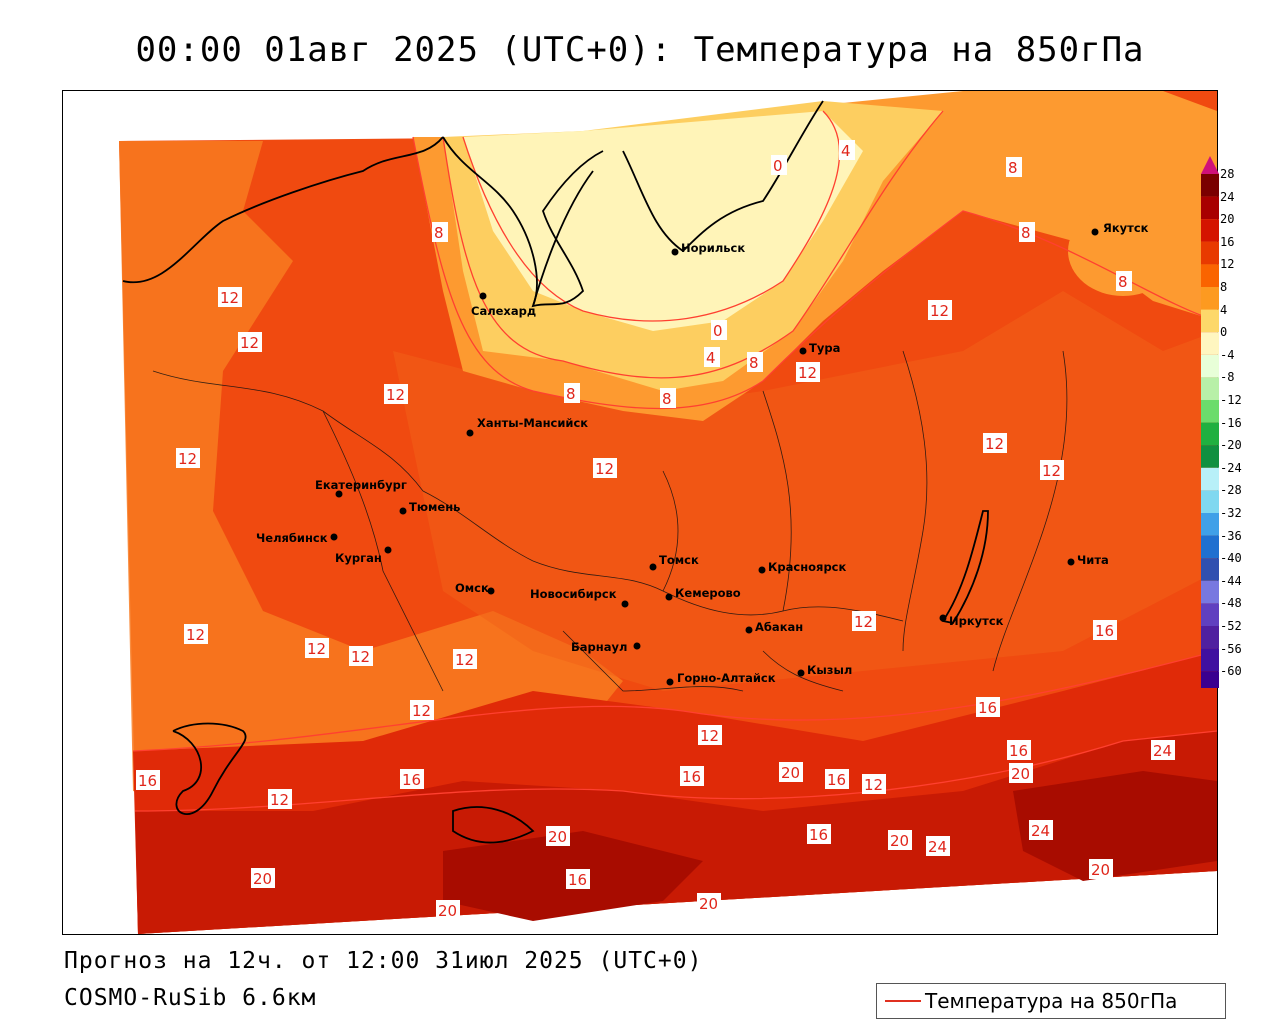  I want to click on colorbar-tick-label: -36, so click(1231, 535).